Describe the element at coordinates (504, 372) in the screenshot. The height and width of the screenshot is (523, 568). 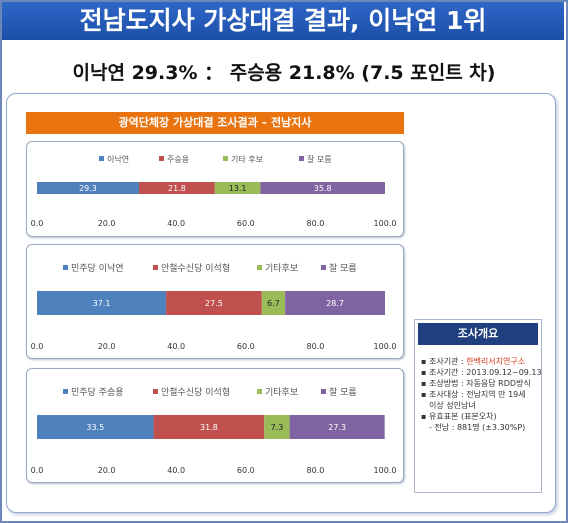
I see `summary-value: 2013.09.12~09.13` at that location.